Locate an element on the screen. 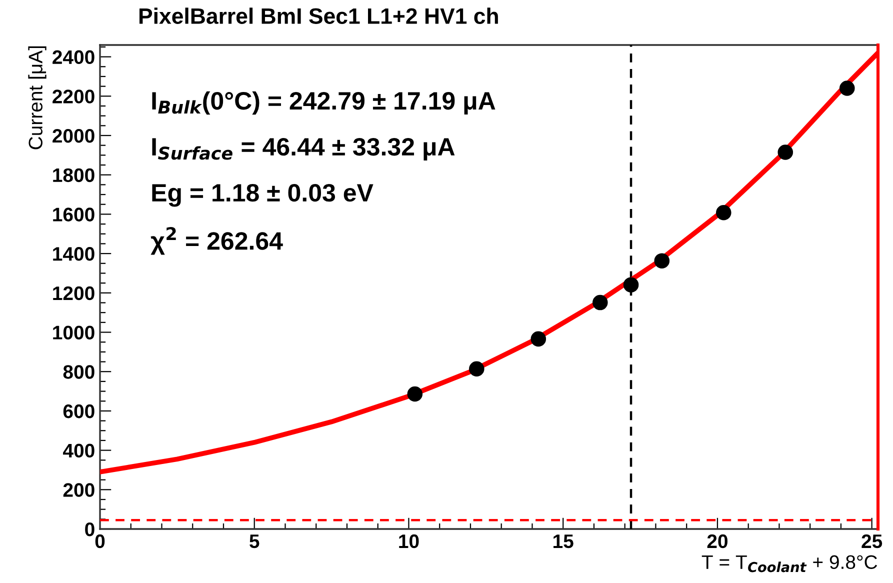  y-tick-label: 1200 is located at coordinates (73, 293).